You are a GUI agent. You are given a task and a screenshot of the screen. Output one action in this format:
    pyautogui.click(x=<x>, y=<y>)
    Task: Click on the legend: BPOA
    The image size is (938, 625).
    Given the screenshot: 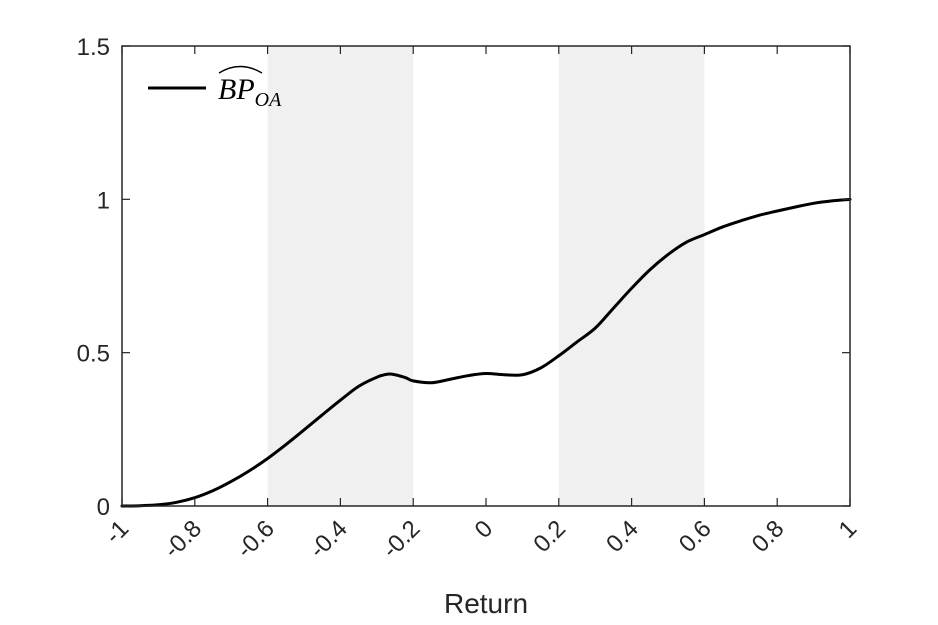 What is the action you would take?
    pyautogui.click(x=215, y=88)
    